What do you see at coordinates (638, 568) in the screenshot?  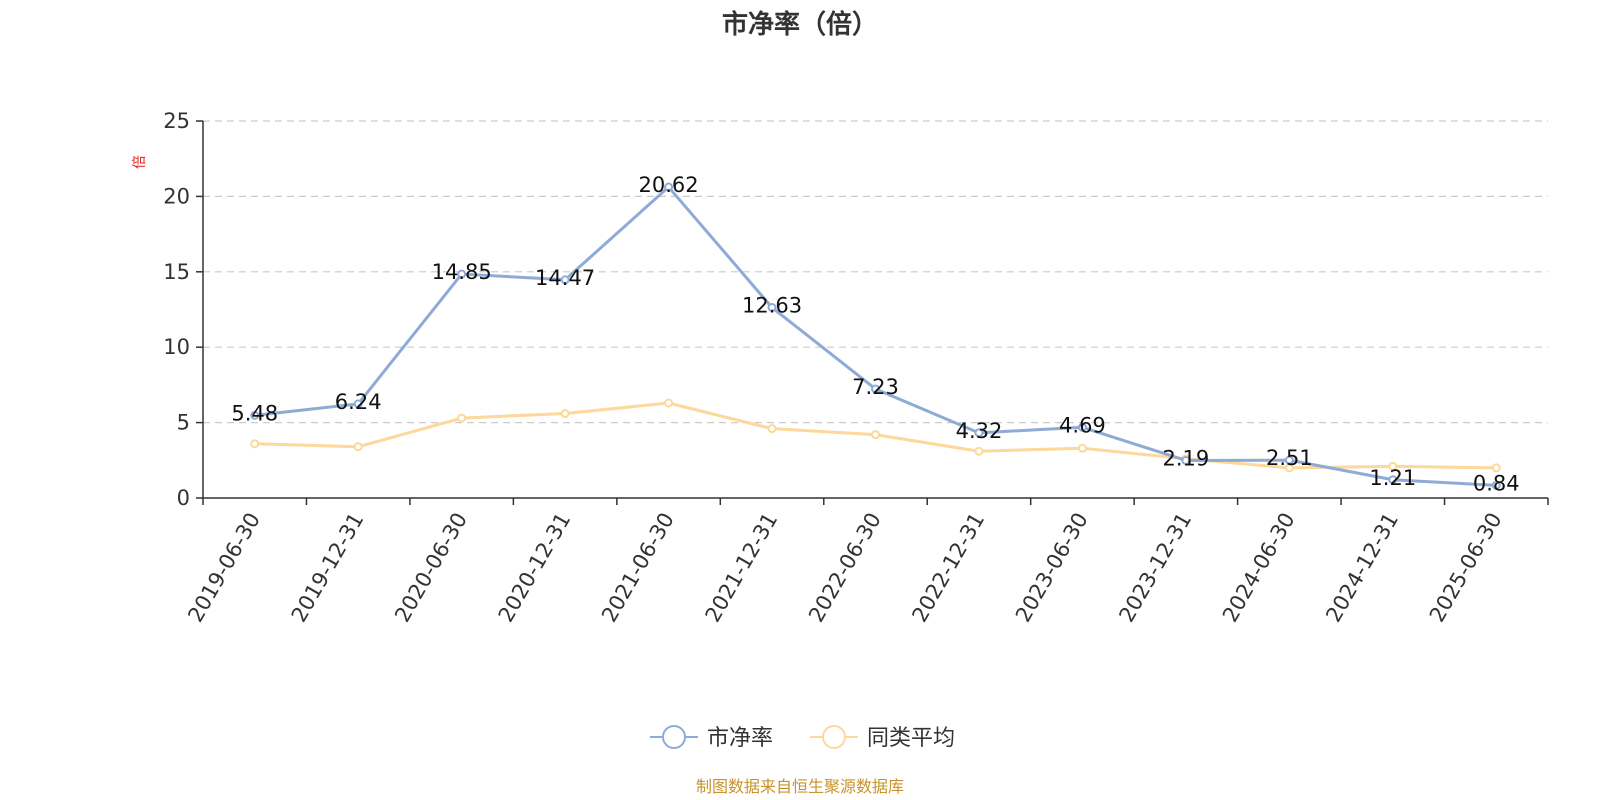 I see `x-tick-label: 2021-06-30` at bounding box center [638, 568].